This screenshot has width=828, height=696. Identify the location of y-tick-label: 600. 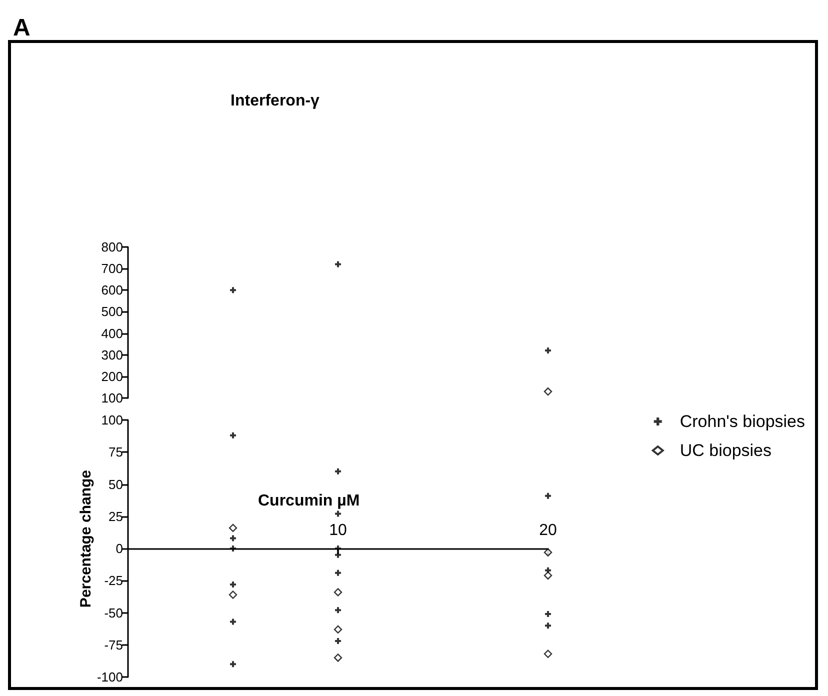
(112, 290).